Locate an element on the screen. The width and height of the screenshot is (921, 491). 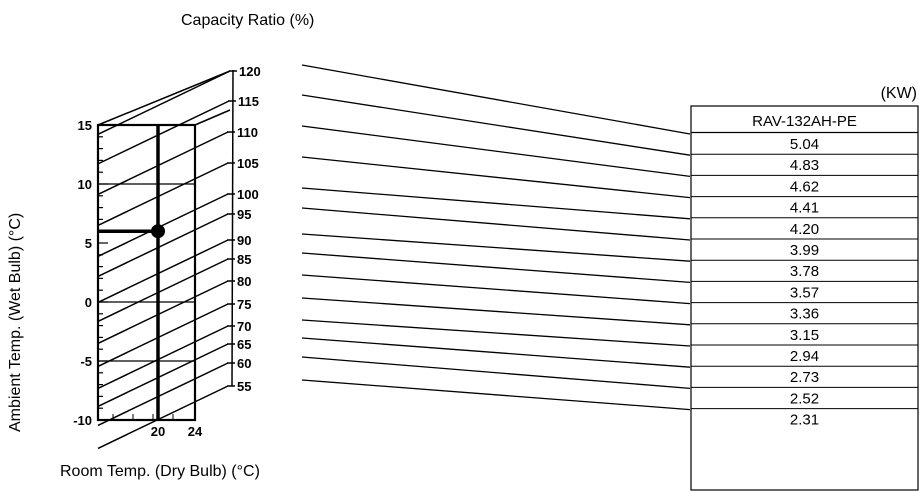
x-tick-label: 24 is located at coordinates (195, 431).